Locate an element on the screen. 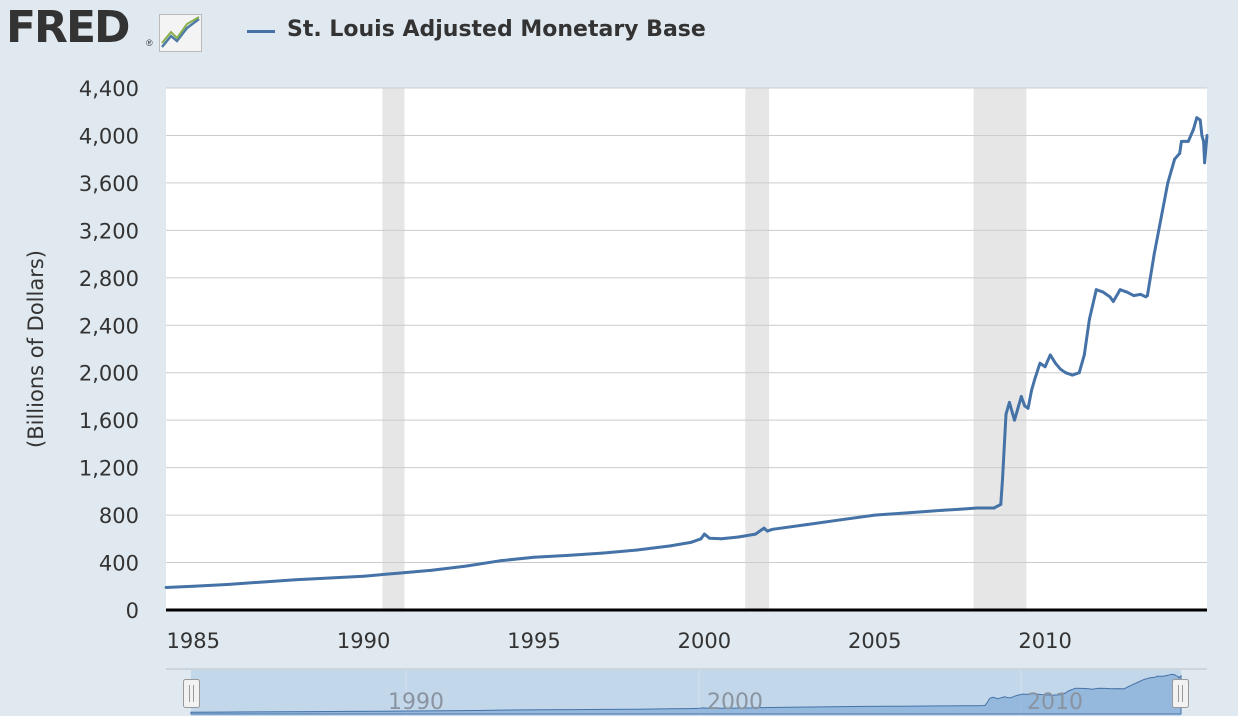  y-tick-label: 1,200 is located at coordinates (109, 469).